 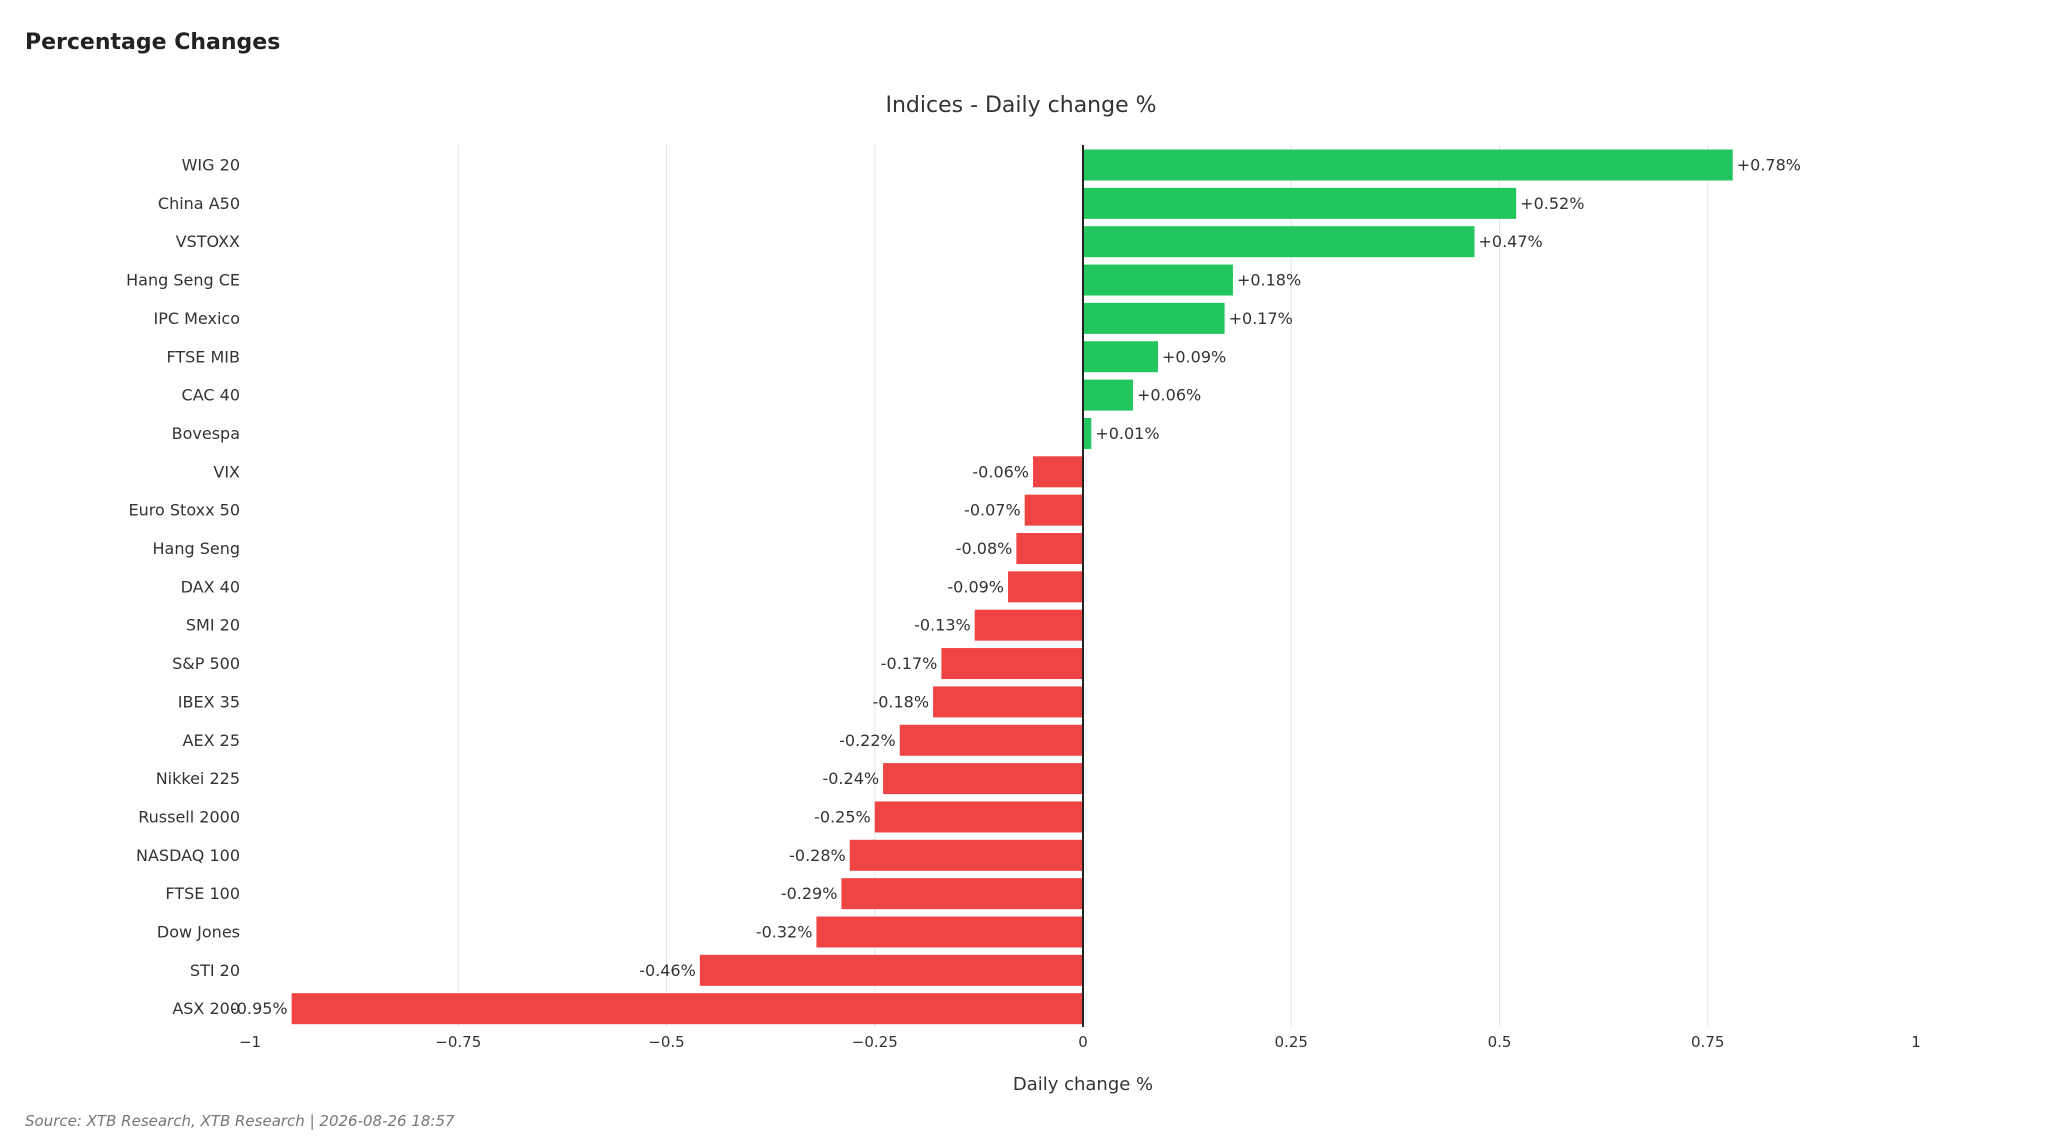 I want to click on x-tick-label: −1, so click(x=250, y=1042).